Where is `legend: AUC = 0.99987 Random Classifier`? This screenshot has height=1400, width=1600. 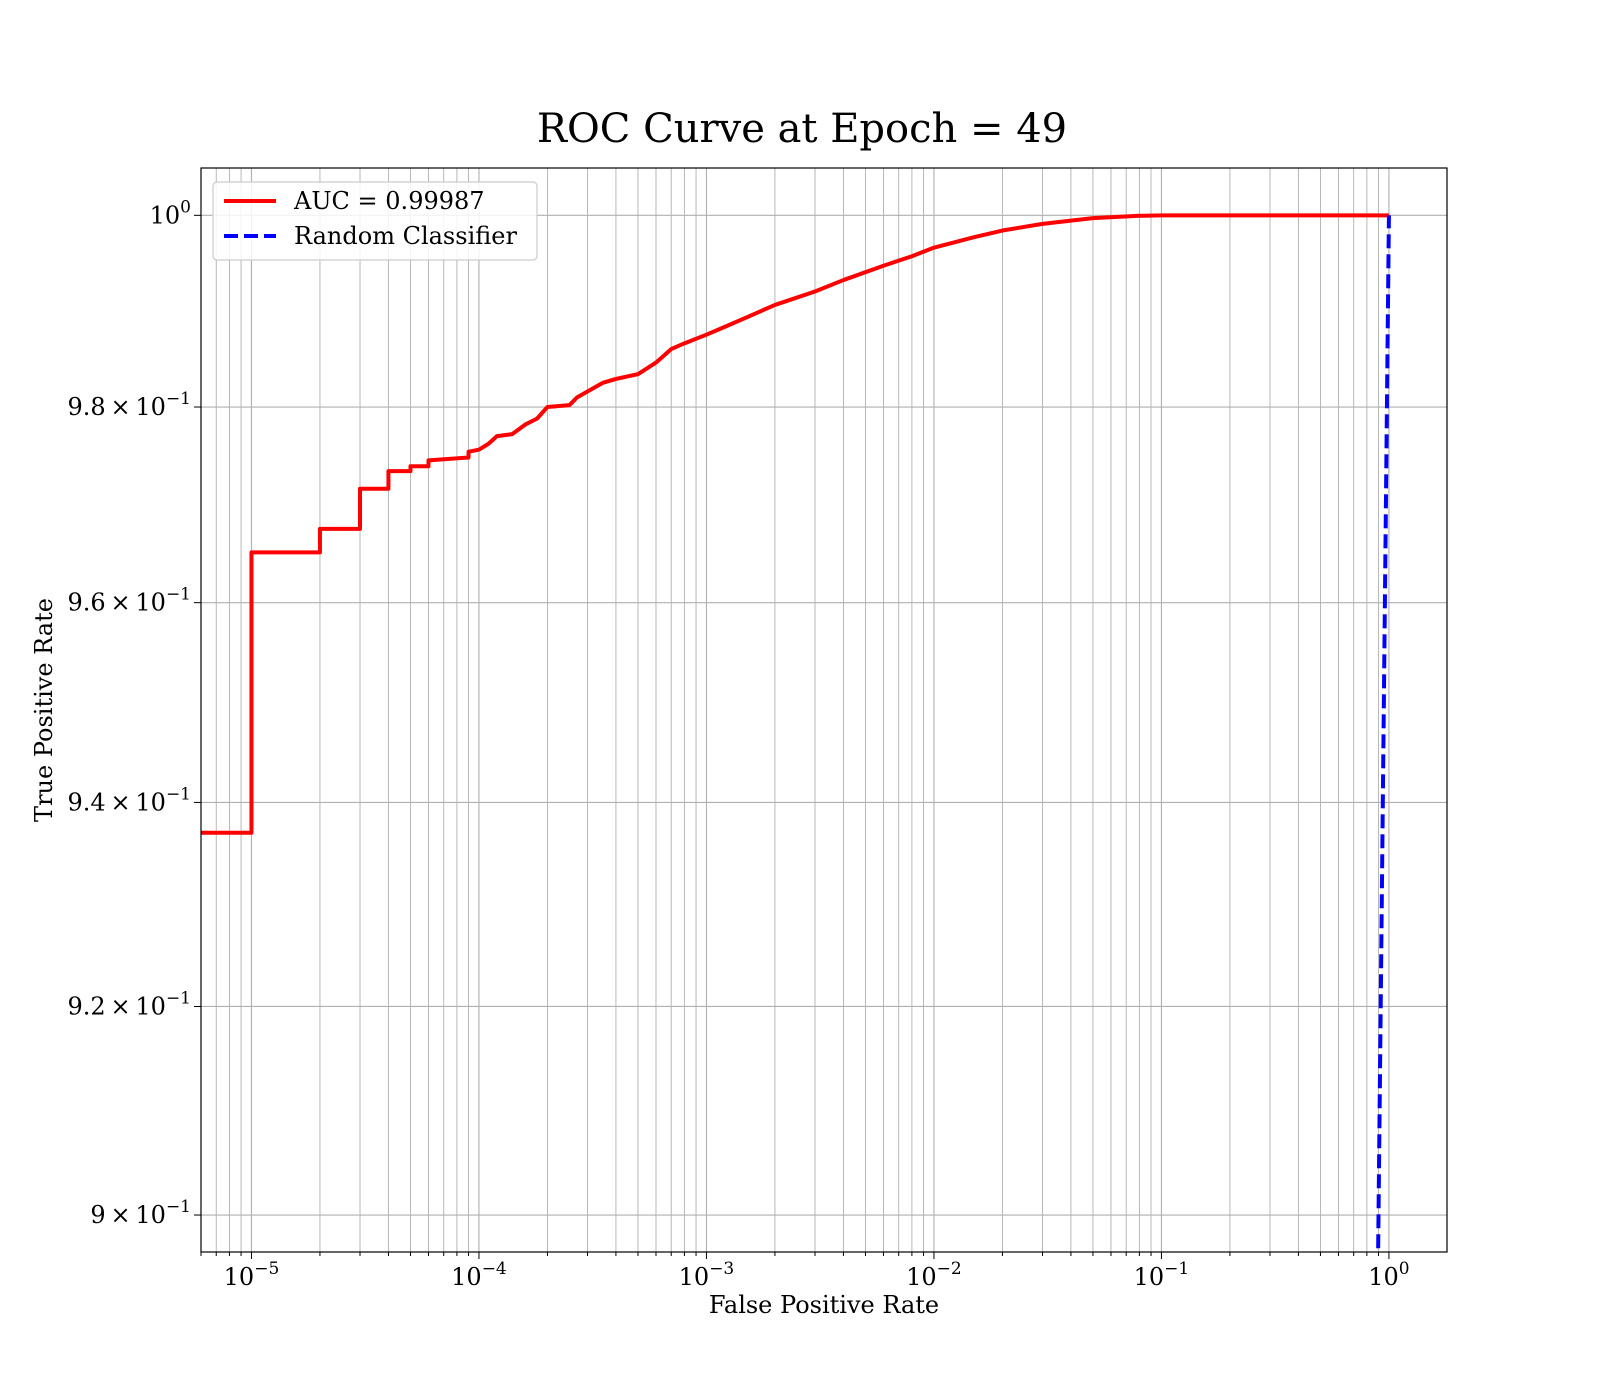 legend: AUC = 0.99987 Random Classifier is located at coordinates (375, 221).